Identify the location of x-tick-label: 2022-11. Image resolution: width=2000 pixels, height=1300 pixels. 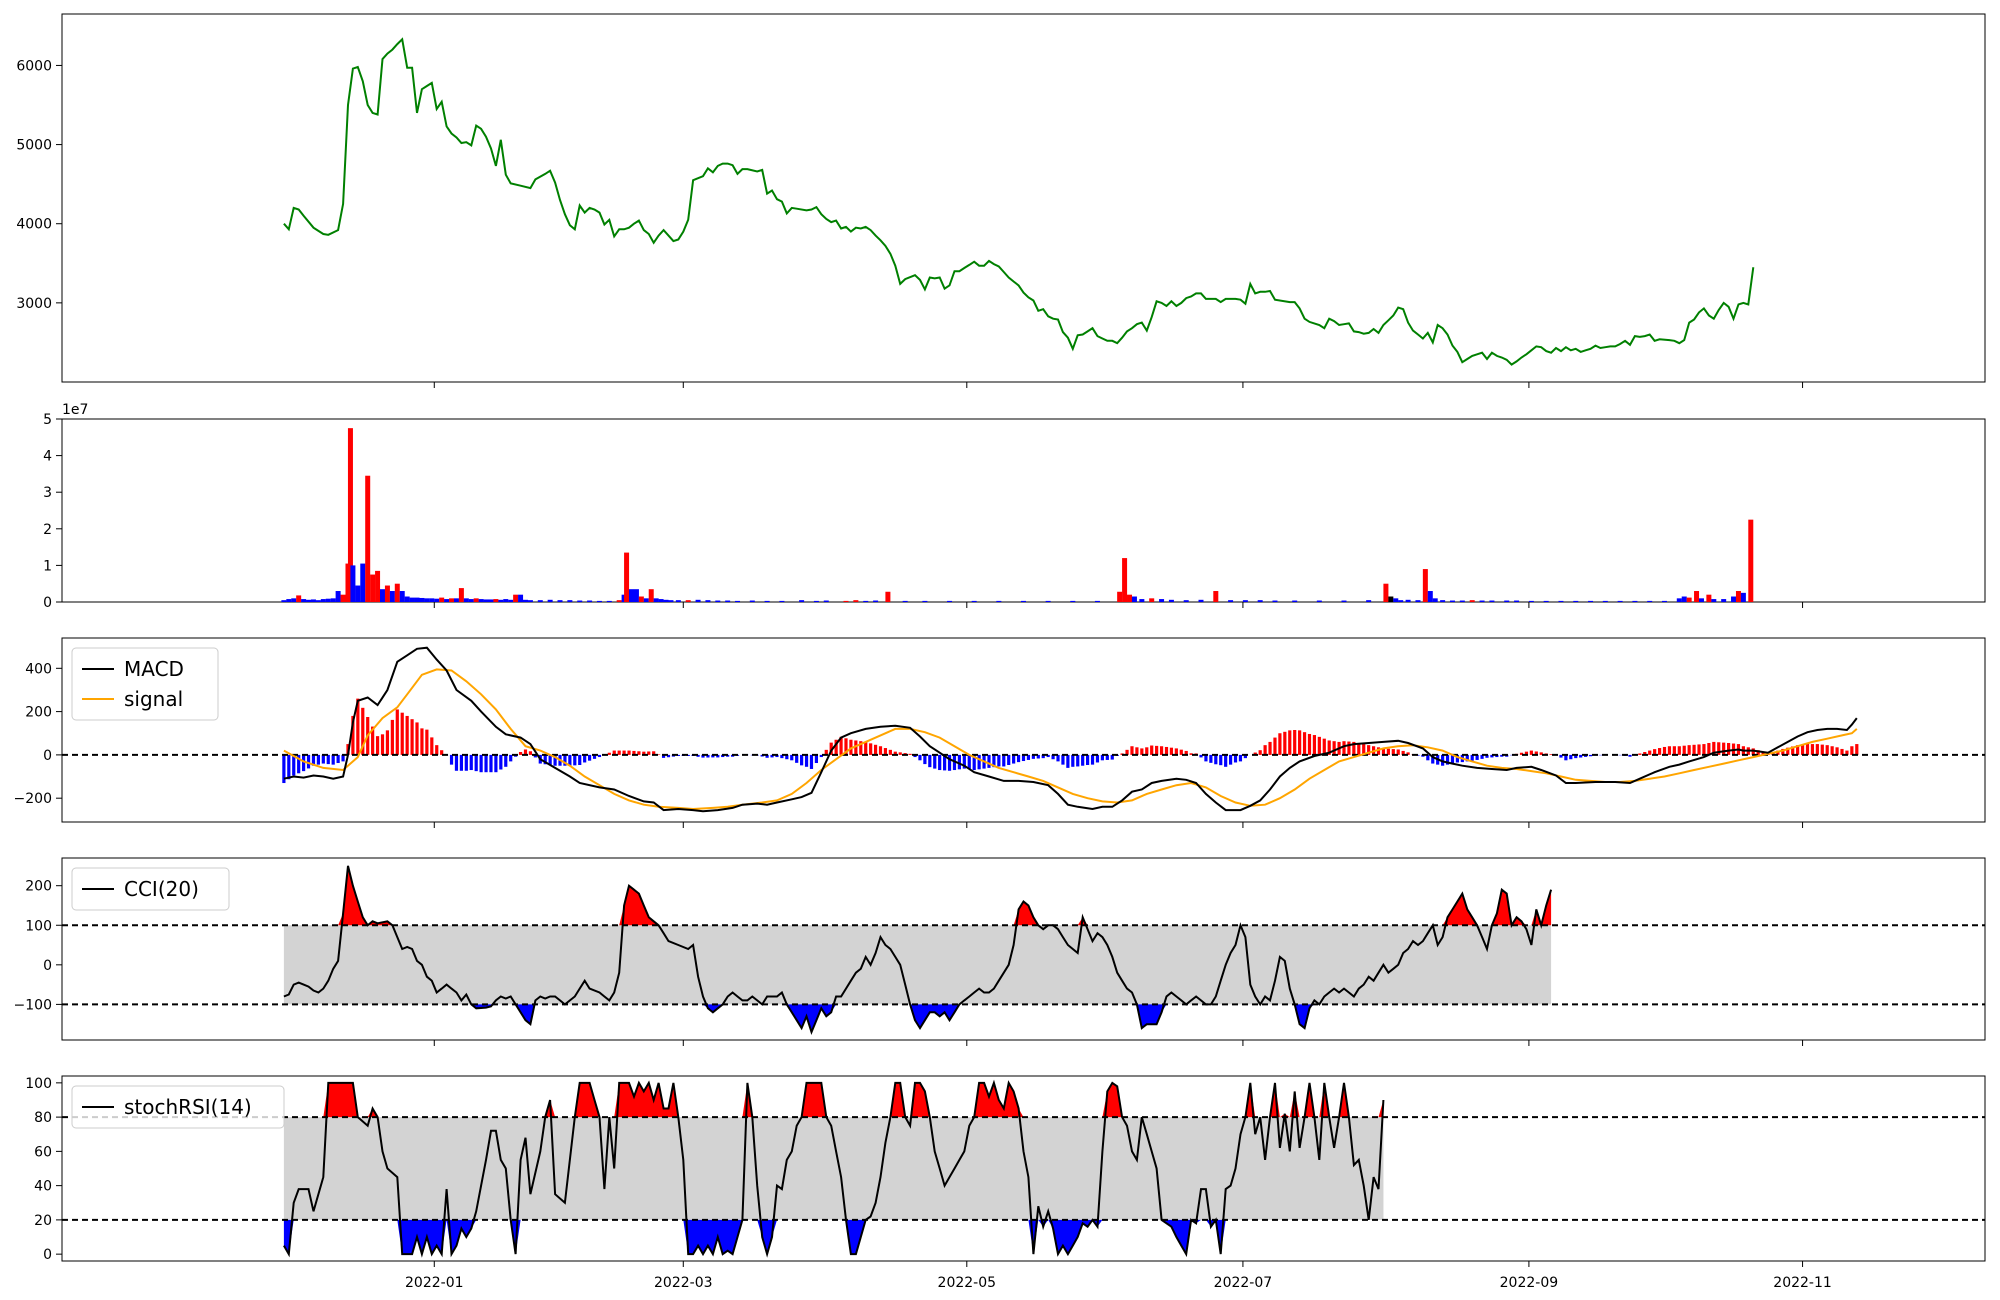
(1802, 1283).